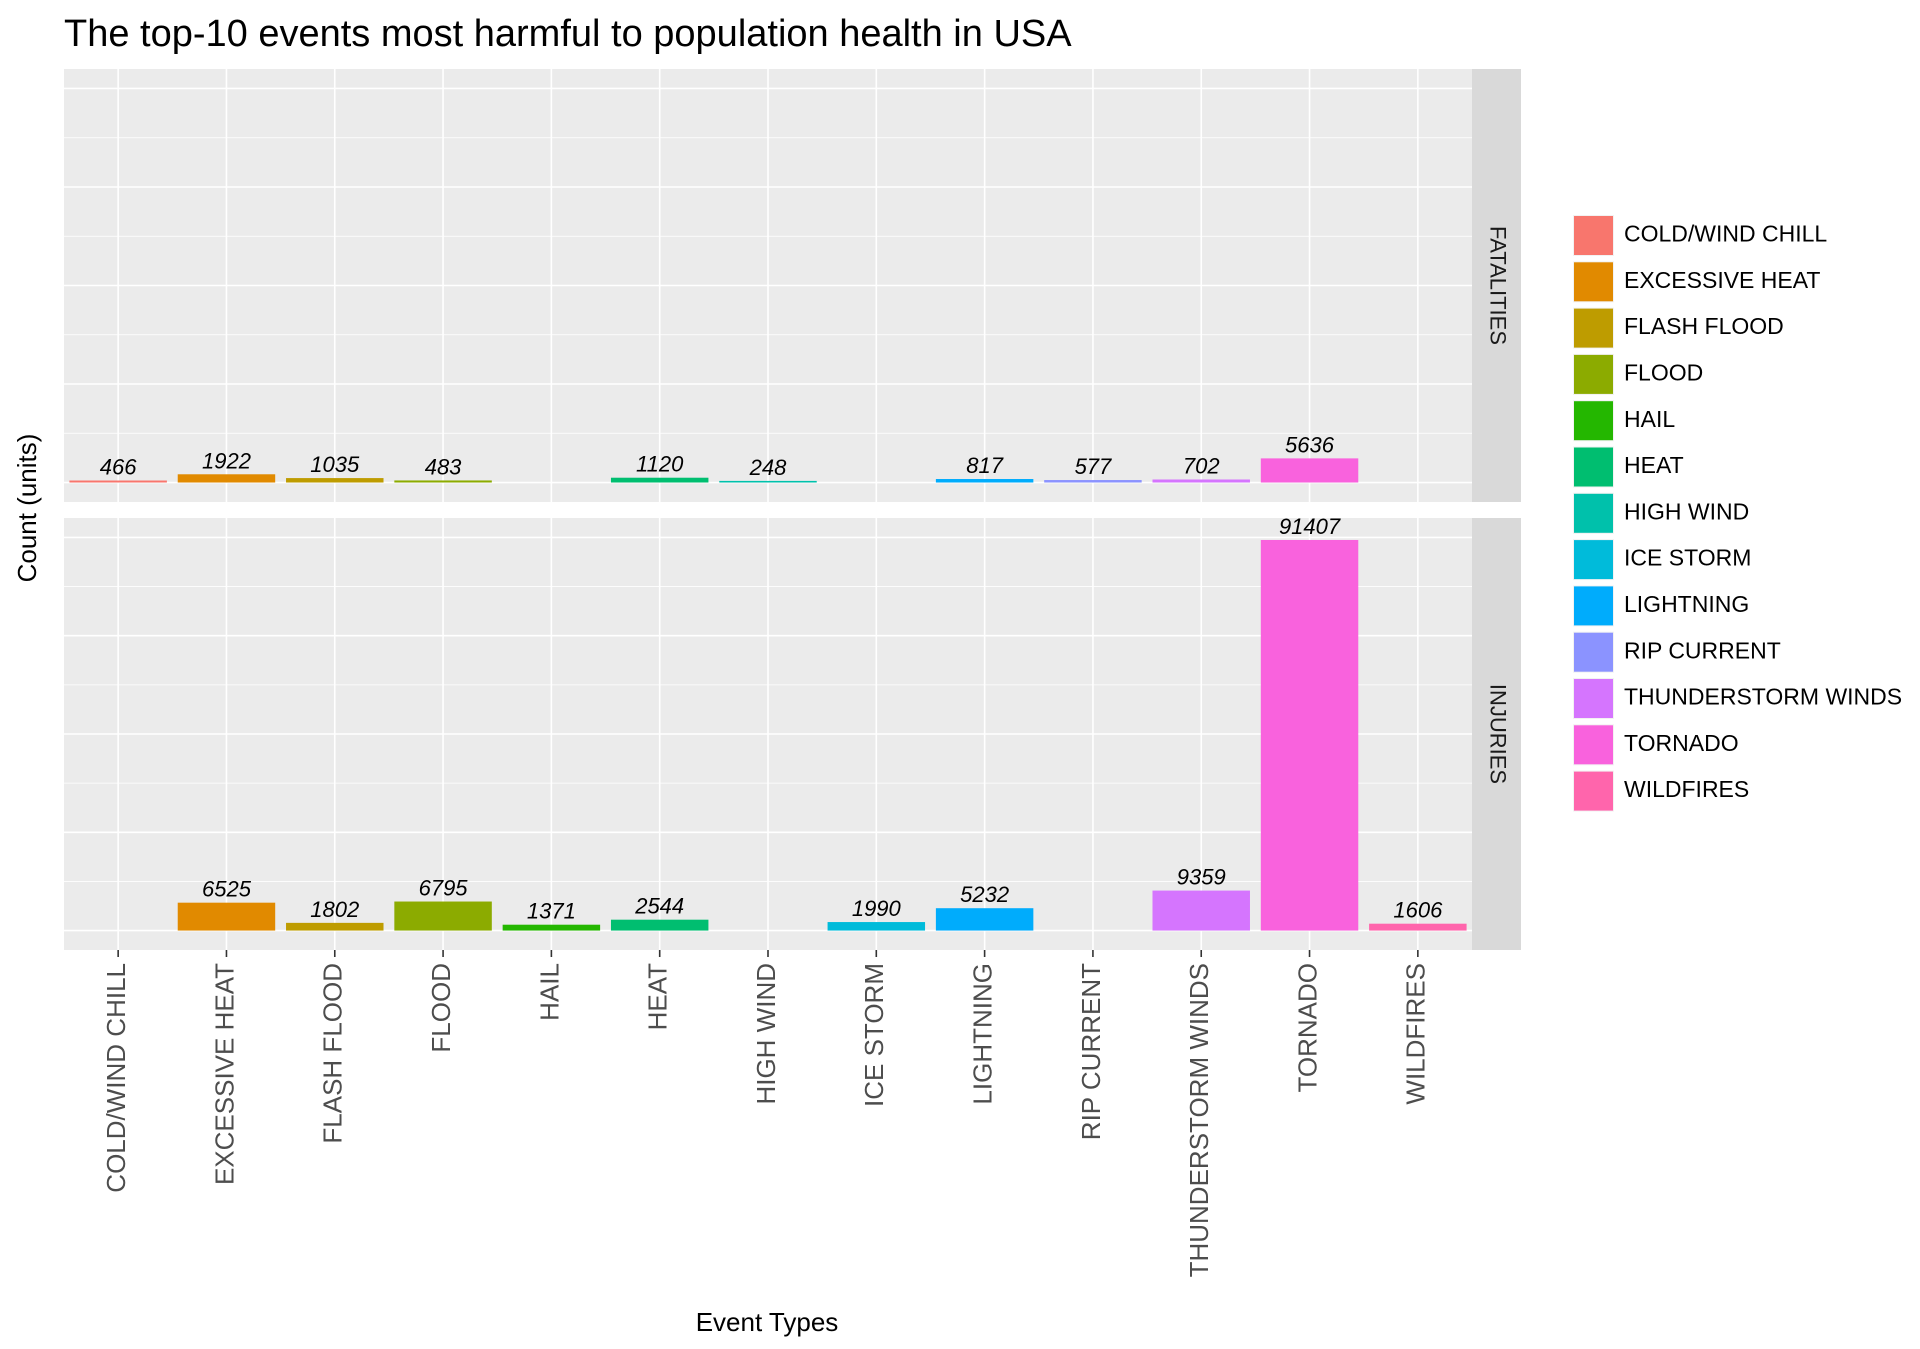  Describe the element at coordinates (1307, 1028) in the screenshot. I see `x-tick-label: TORNADO` at that location.